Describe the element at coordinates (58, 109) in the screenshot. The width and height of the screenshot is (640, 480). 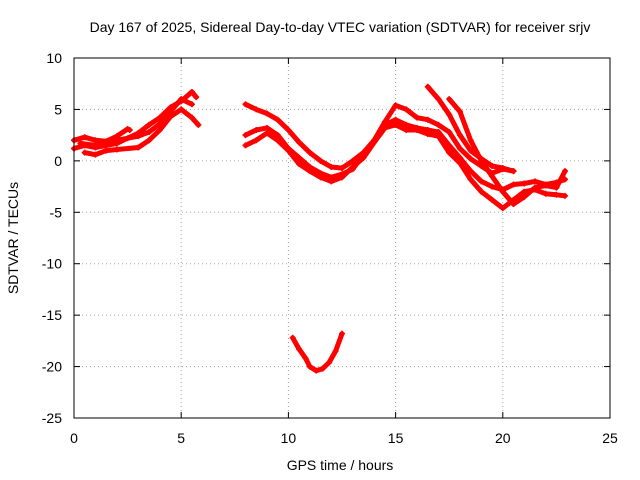
I see `y-tick-label: 5` at that location.